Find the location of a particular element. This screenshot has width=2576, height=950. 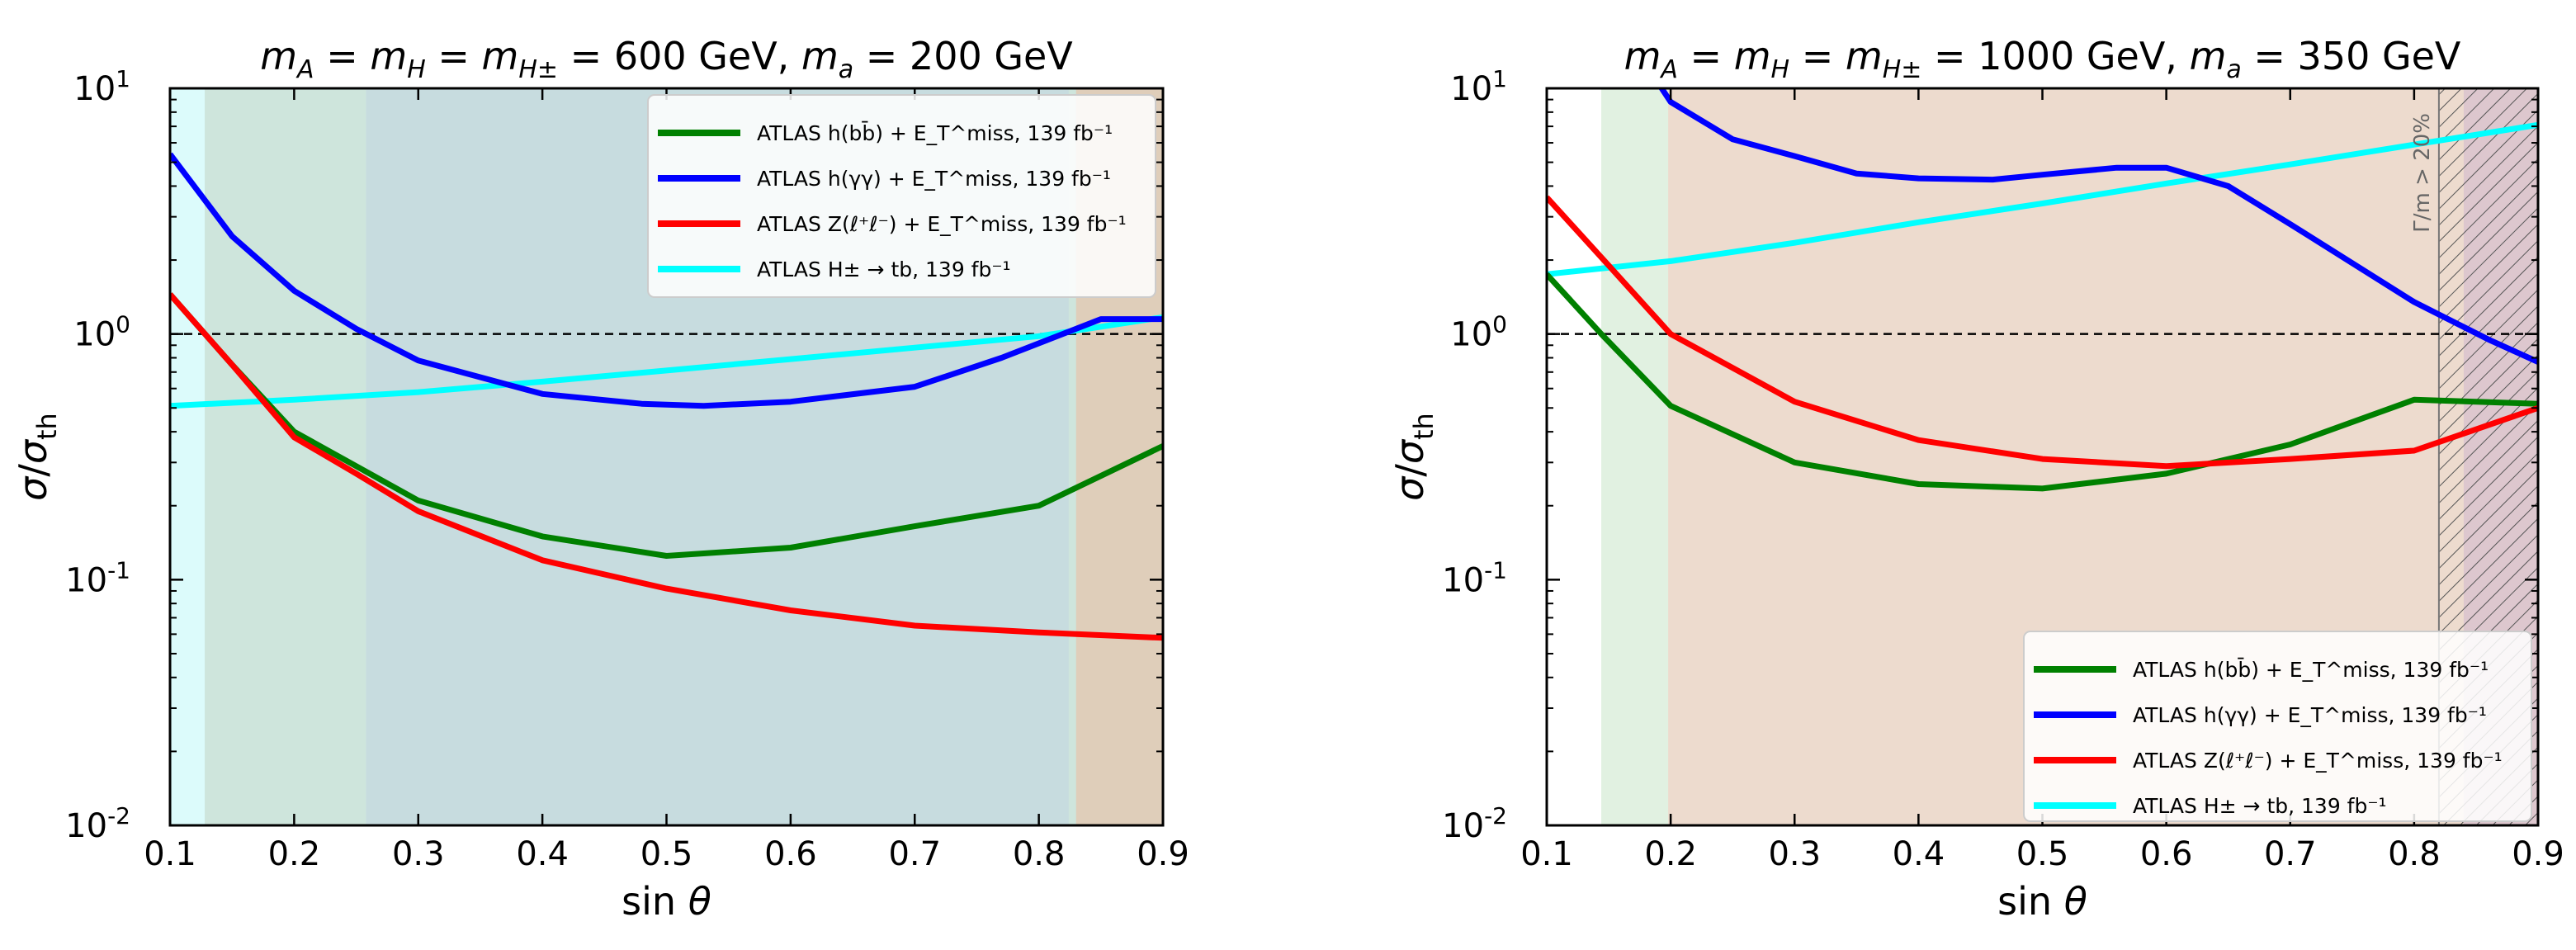

title-part: = 350 GeV is located at coordinates (2351, 56).